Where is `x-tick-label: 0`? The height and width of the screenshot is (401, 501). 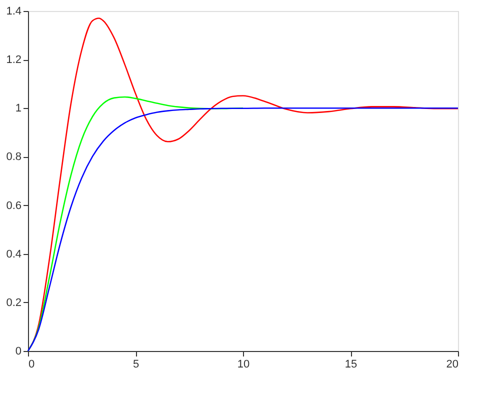 x-tick-label: 0 is located at coordinates (31, 364).